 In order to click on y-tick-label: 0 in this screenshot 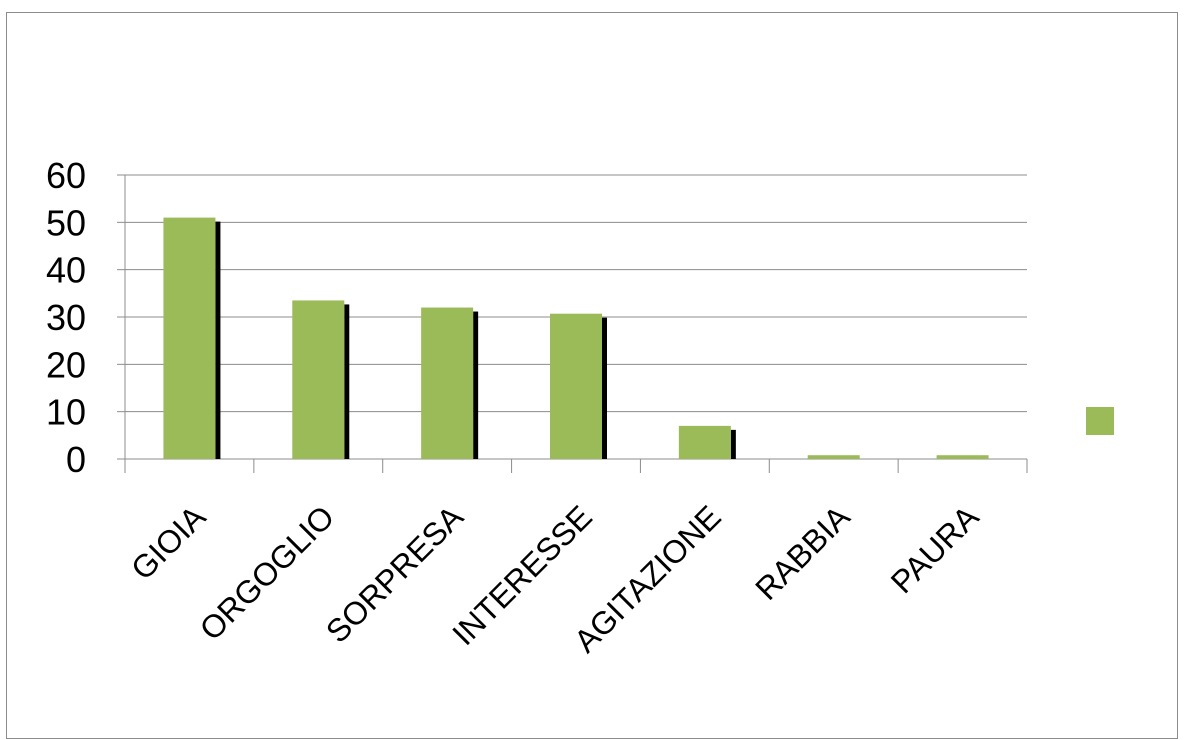, I will do `click(76, 459)`.